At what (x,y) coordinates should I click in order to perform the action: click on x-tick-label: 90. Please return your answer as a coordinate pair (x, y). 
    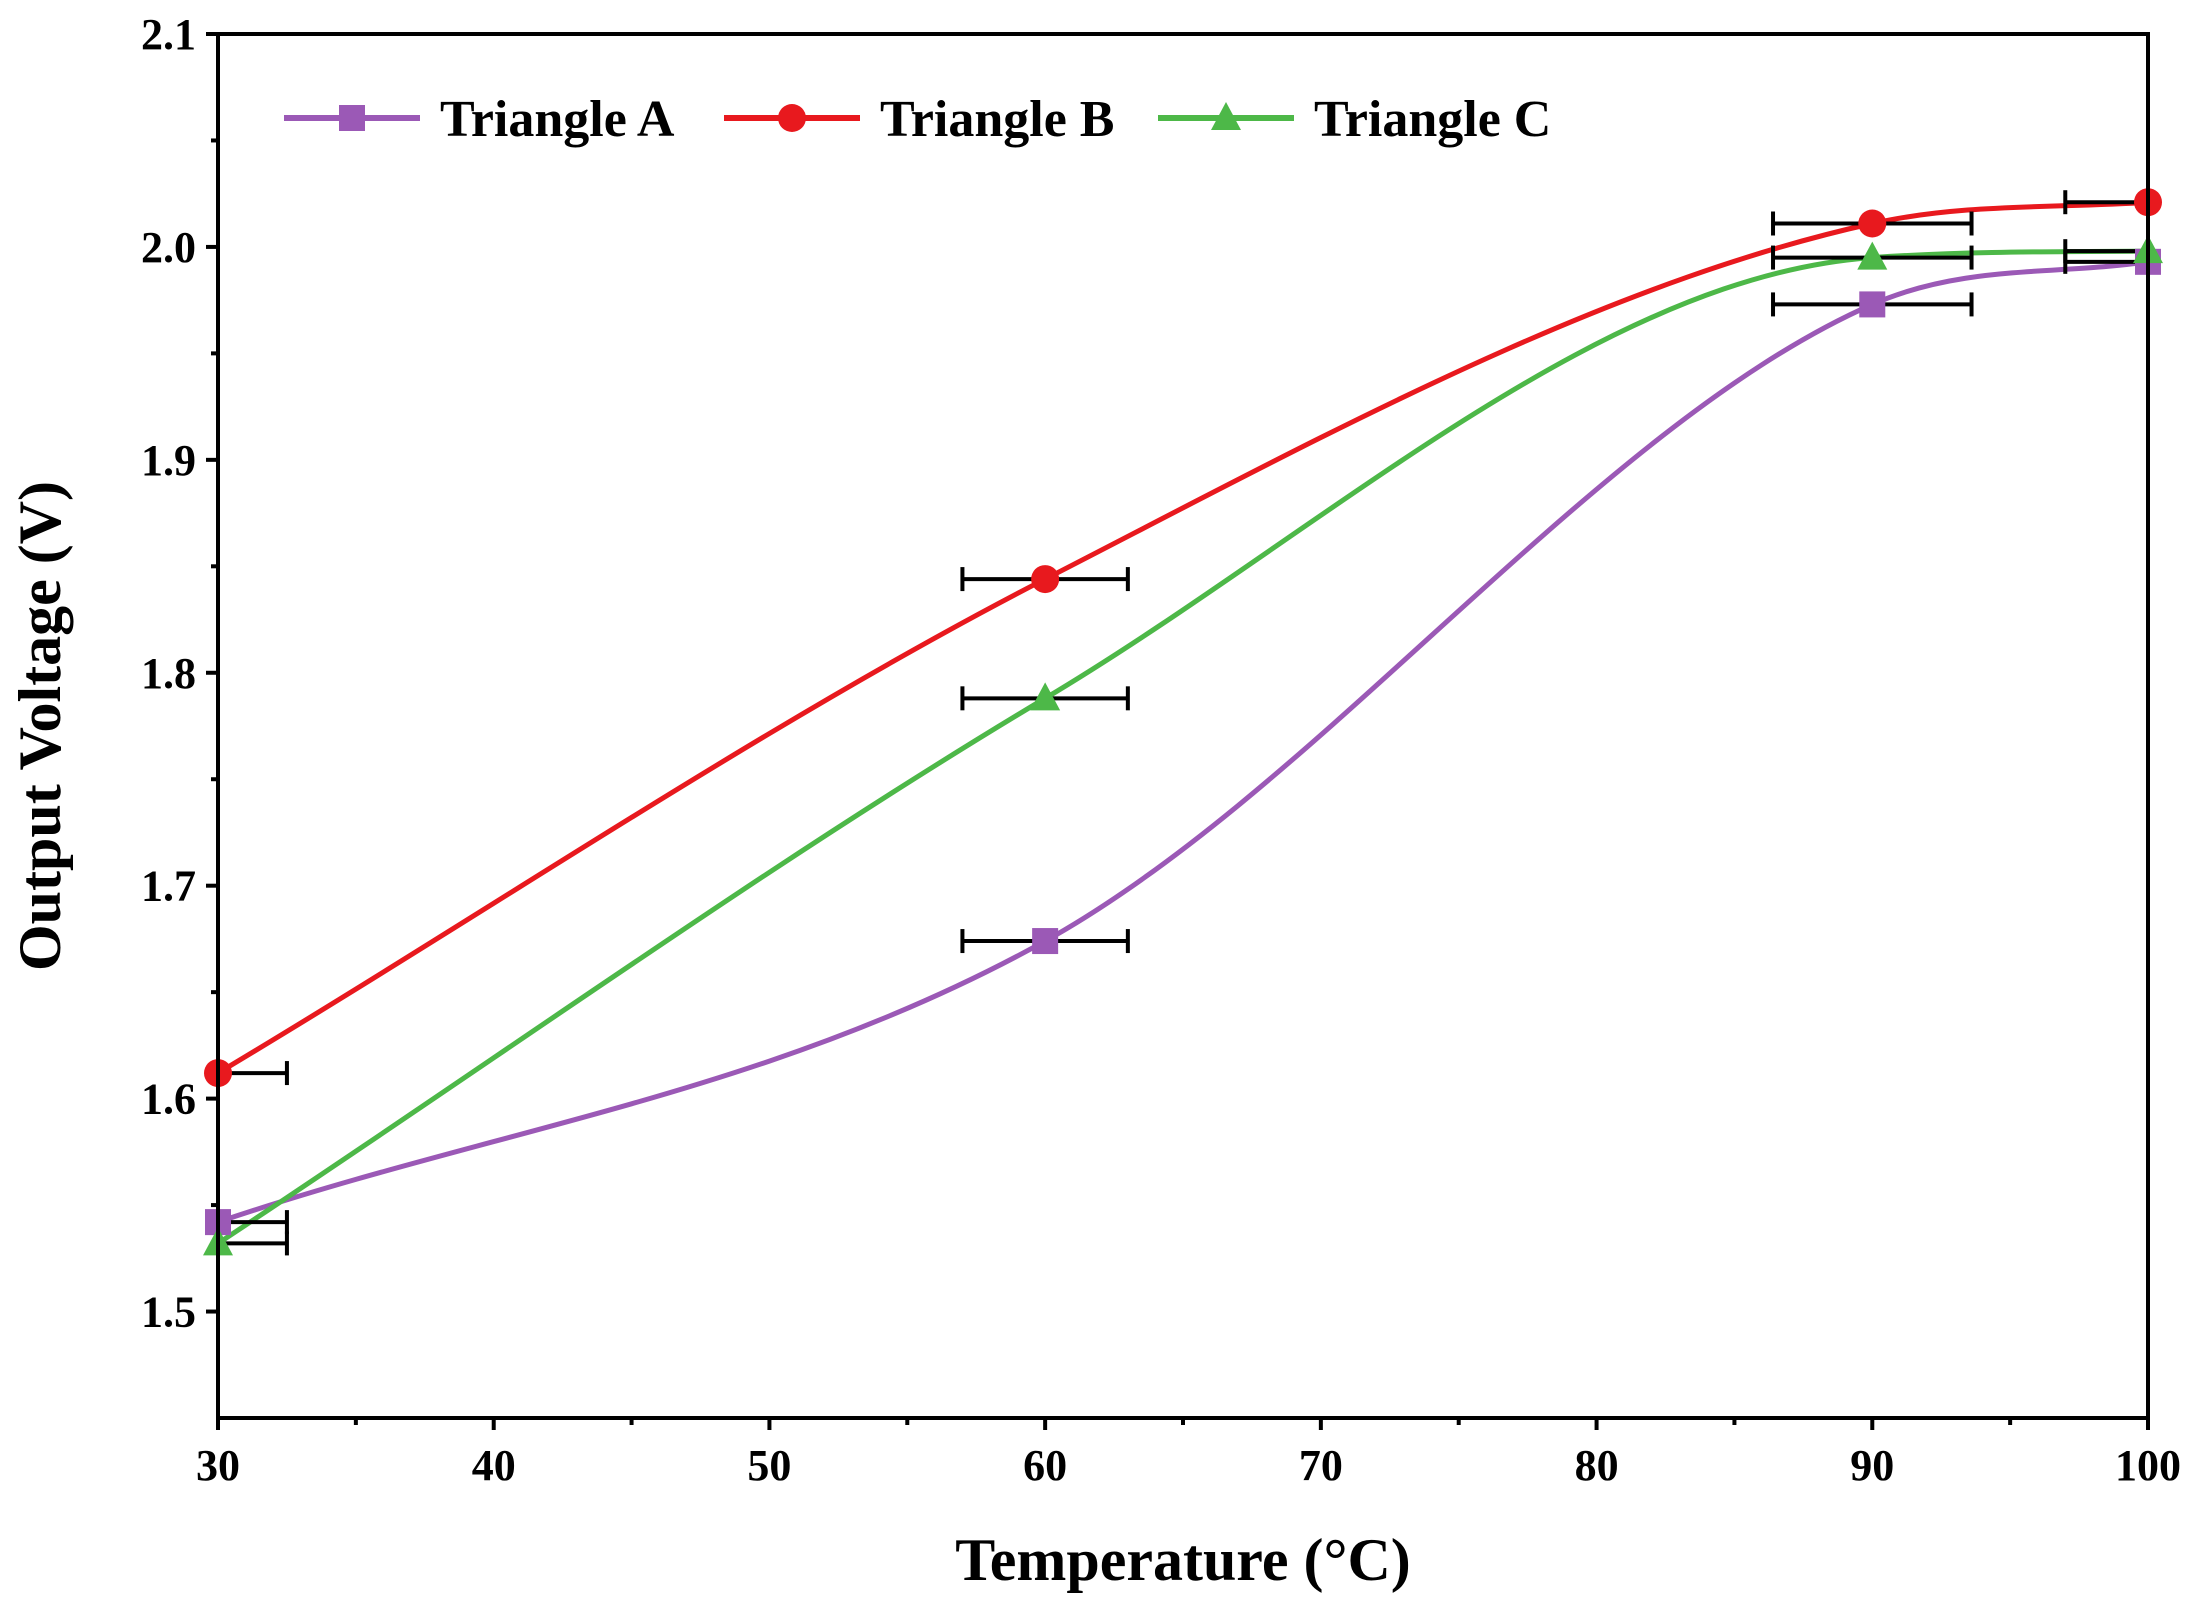
    Looking at the image, I should click on (1872, 1465).